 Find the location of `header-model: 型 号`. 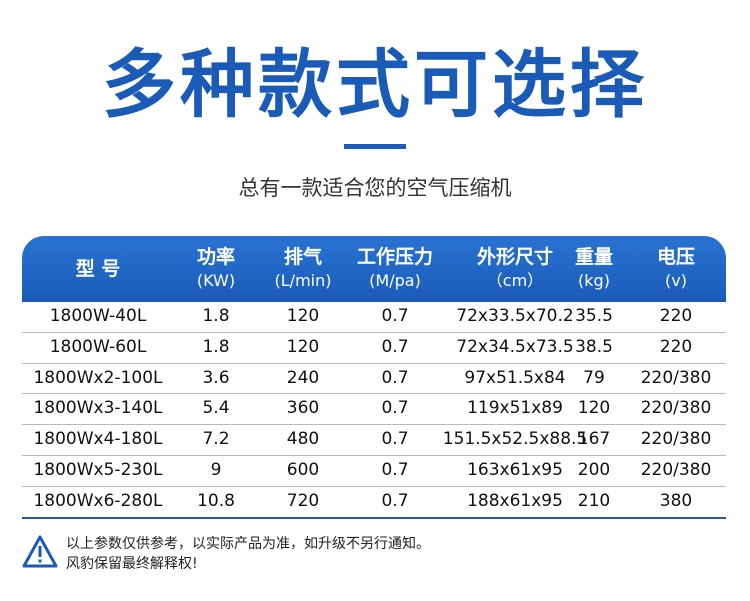

header-model: 型 号 is located at coordinates (98, 269).